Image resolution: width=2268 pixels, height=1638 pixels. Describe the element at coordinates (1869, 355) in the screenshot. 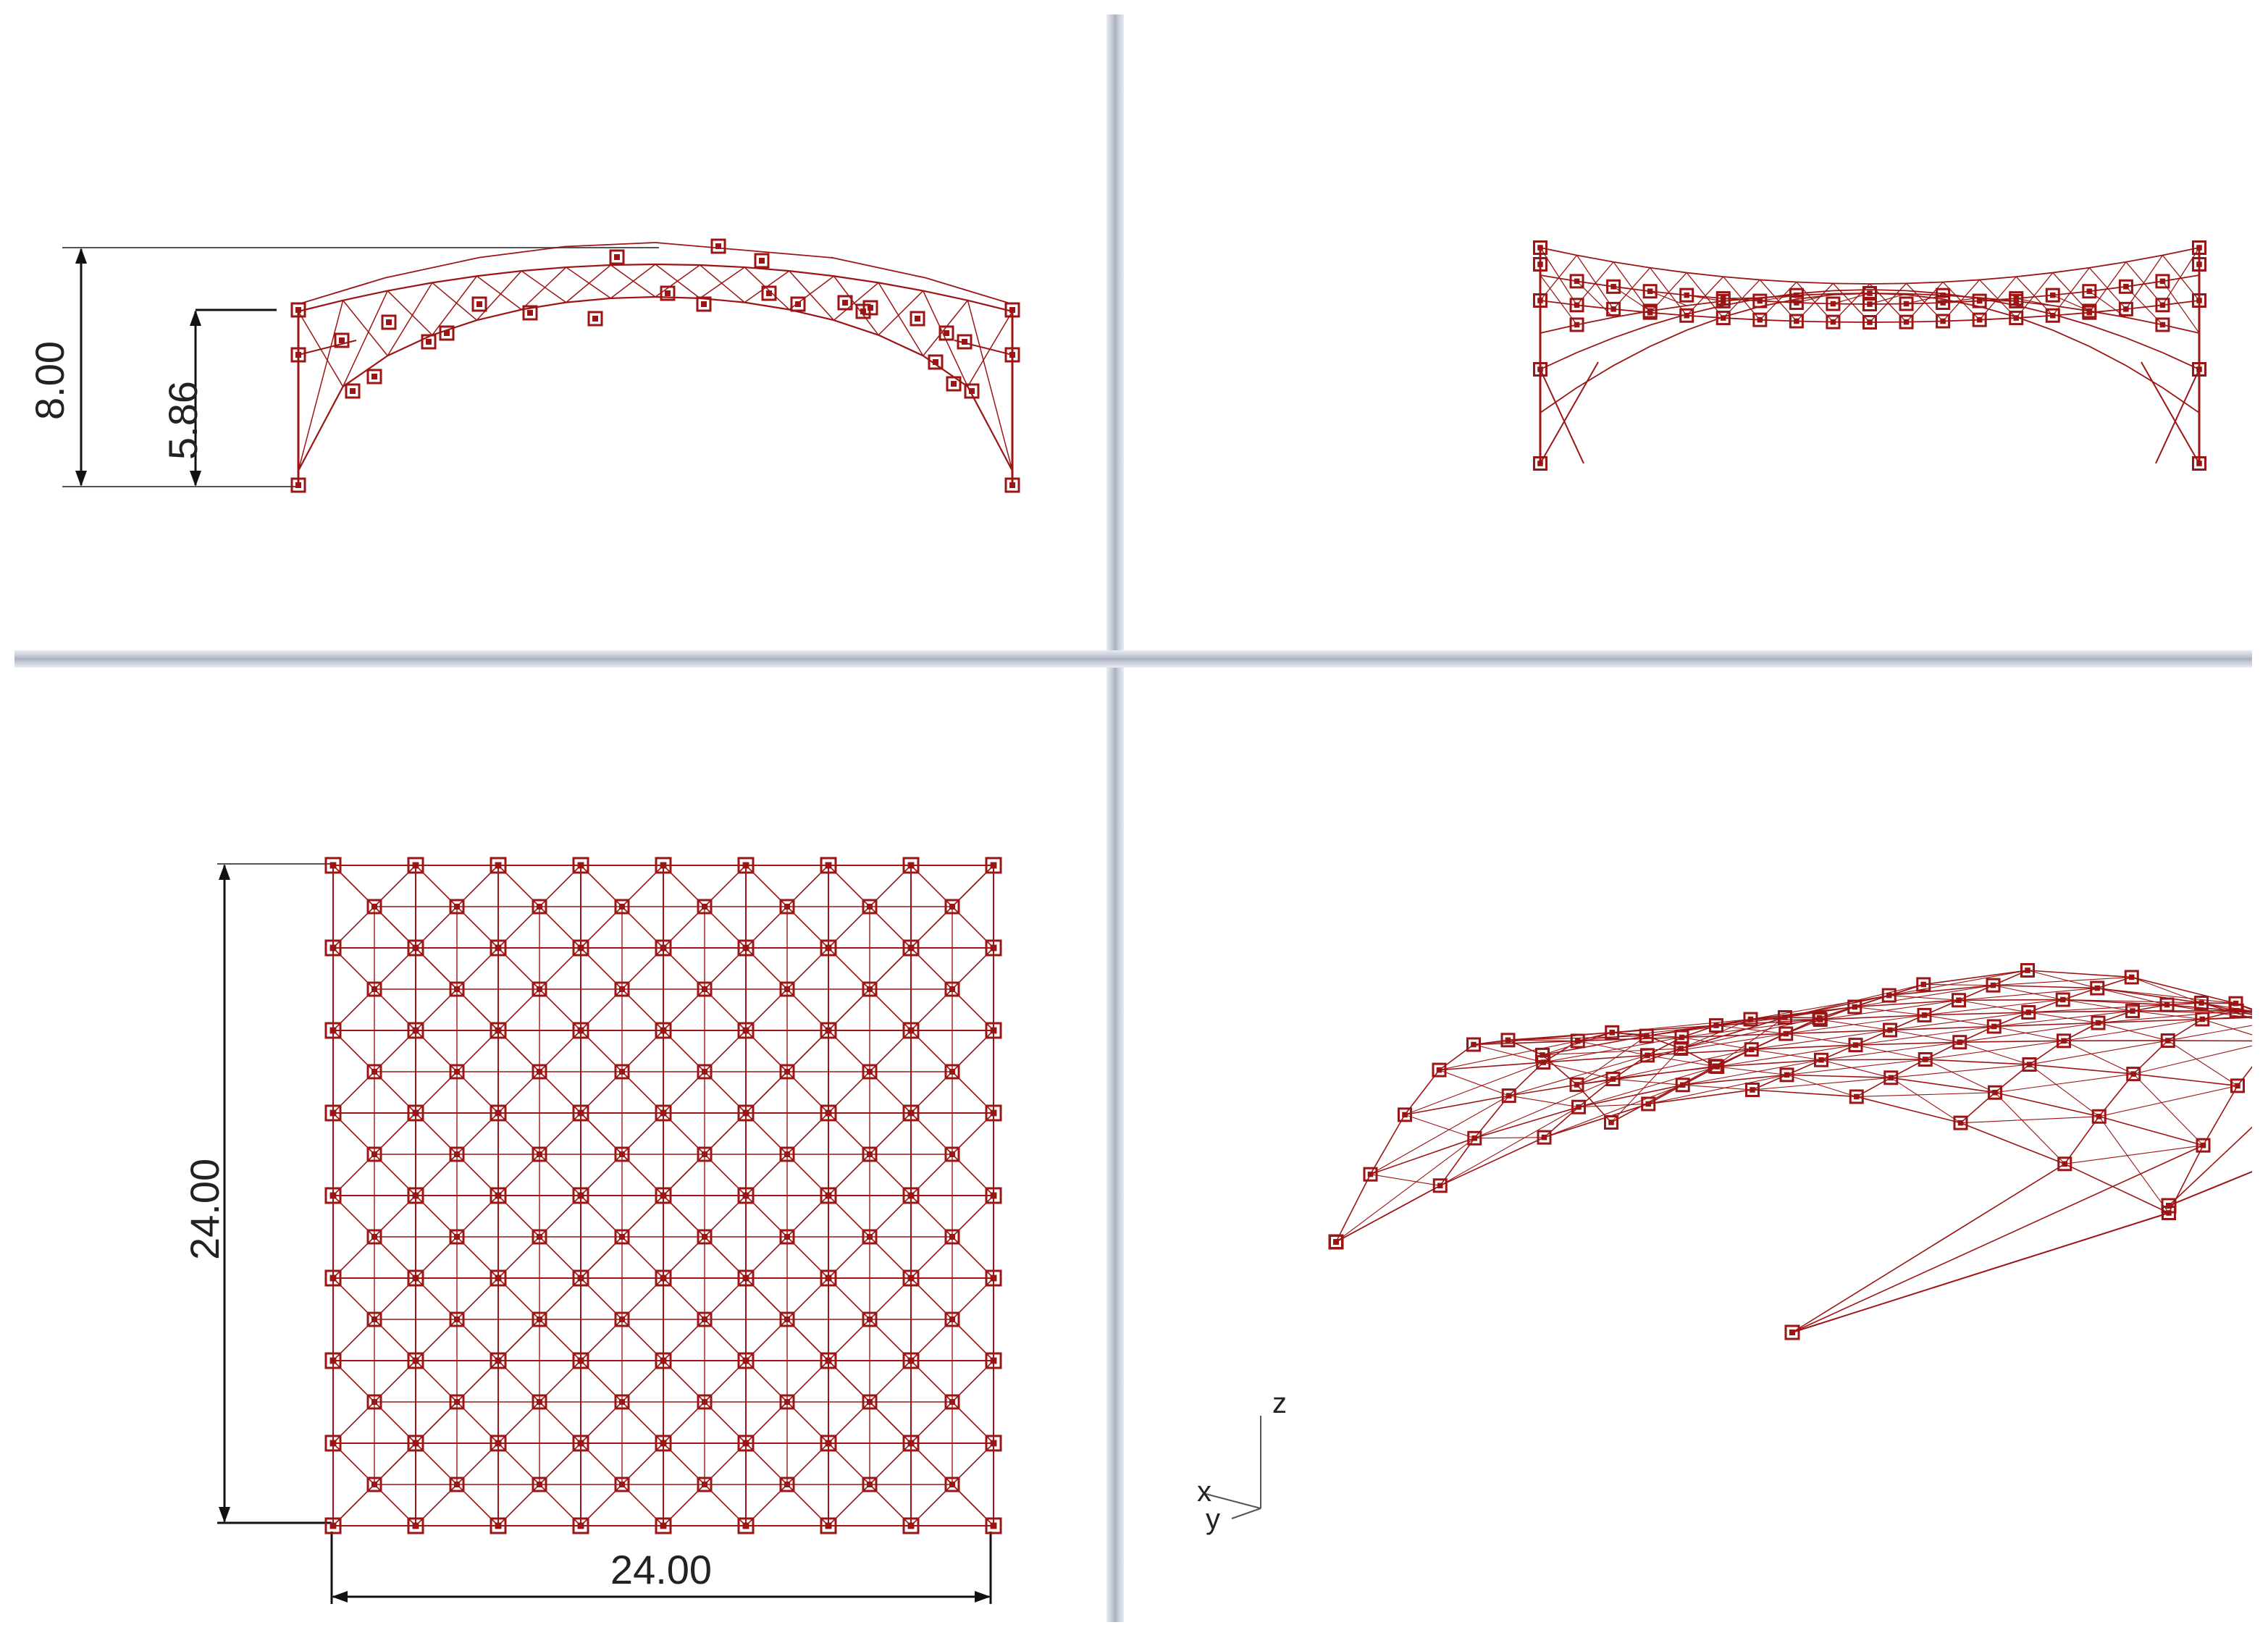

I see `right-view-drawing` at that location.